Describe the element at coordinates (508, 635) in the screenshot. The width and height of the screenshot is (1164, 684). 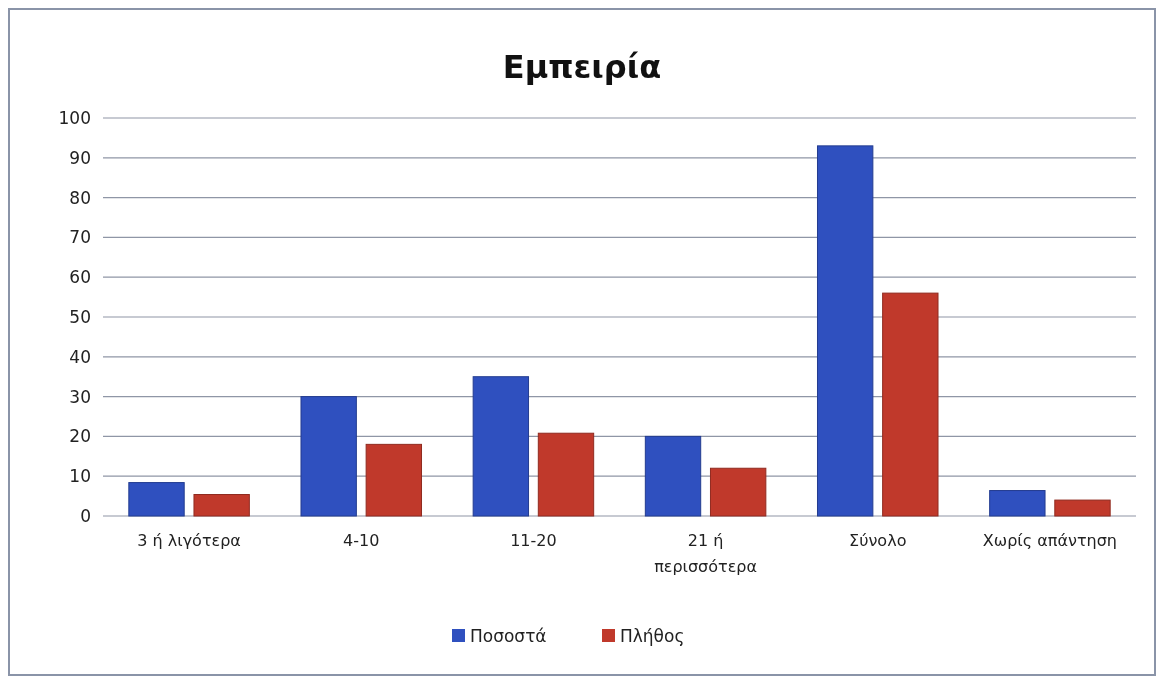
I see `legend-label: Ποσοστά` at that location.